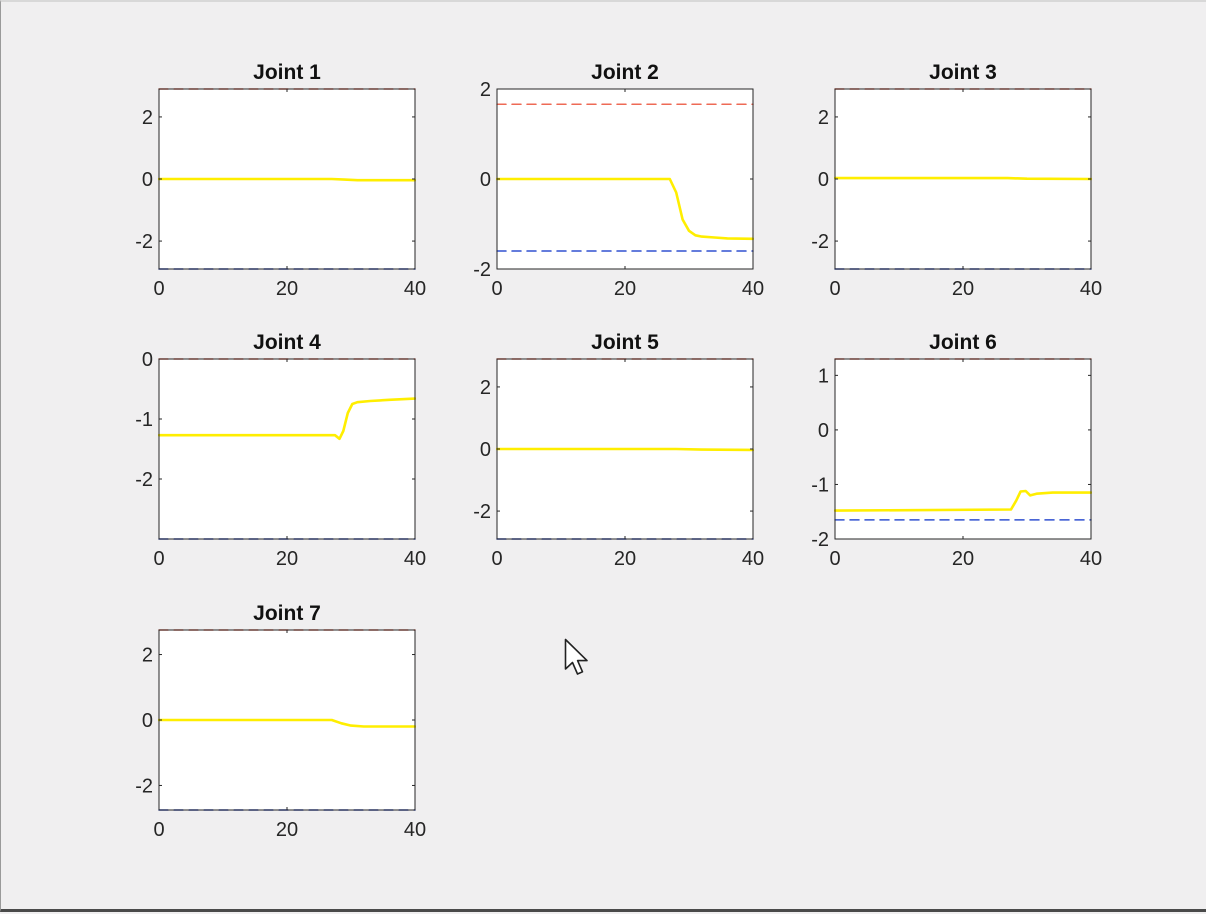 The width and height of the screenshot is (1206, 914). Describe the element at coordinates (963, 72) in the screenshot. I see `chart-title: Joint 3` at that location.